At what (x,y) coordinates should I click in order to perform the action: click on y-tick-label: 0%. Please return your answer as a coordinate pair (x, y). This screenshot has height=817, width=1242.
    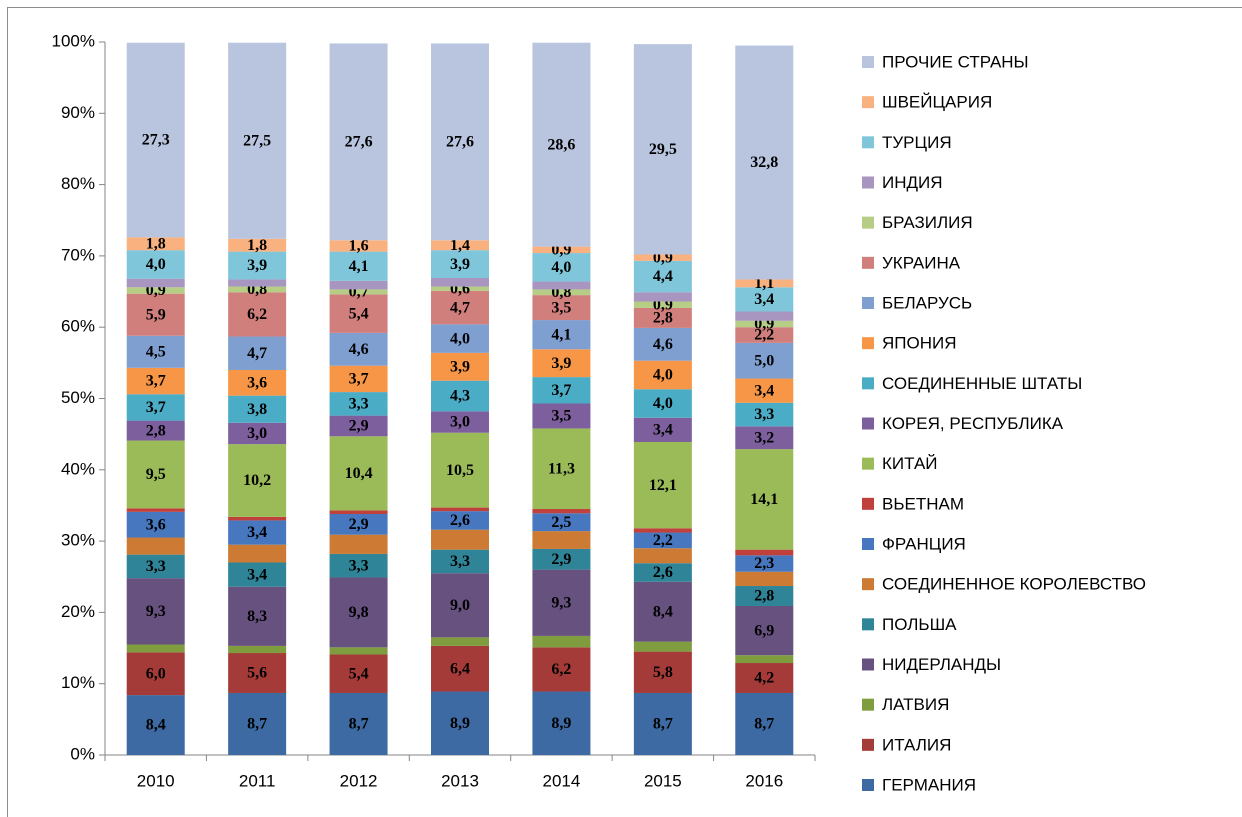
    Looking at the image, I should click on (82, 753).